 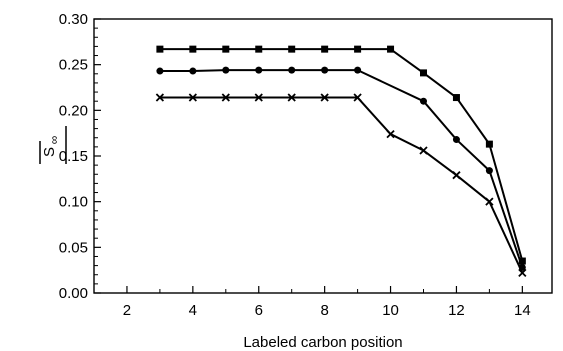 What do you see at coordinates (390, 310) in the screenshot?
I see `x-tick-label: 10` at bounding box center [390, 310].